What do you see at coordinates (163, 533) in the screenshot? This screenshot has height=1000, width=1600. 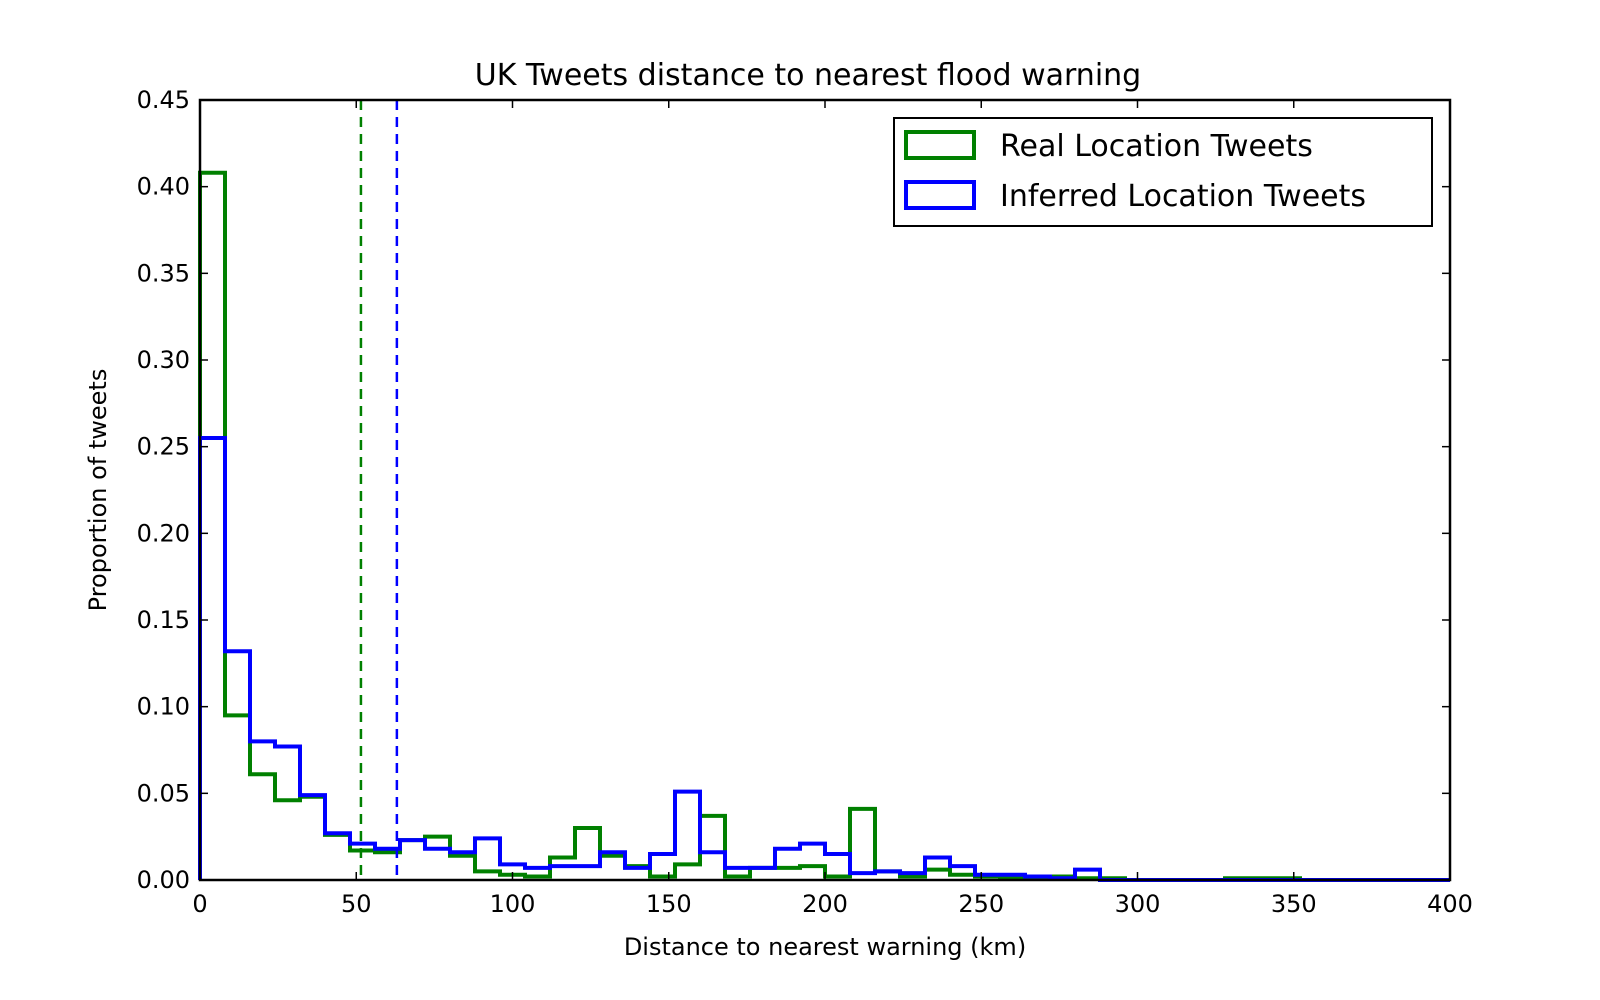 I see `y-tick-label: 0.20` at bounding box center [163, 533].